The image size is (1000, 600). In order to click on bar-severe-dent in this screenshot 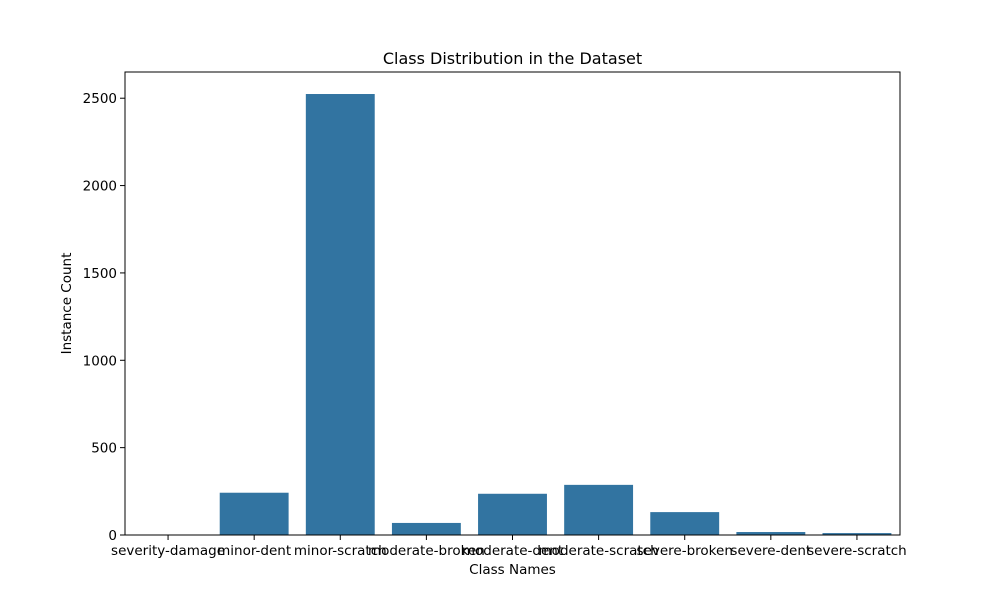, I will do `click(771, 533)`.